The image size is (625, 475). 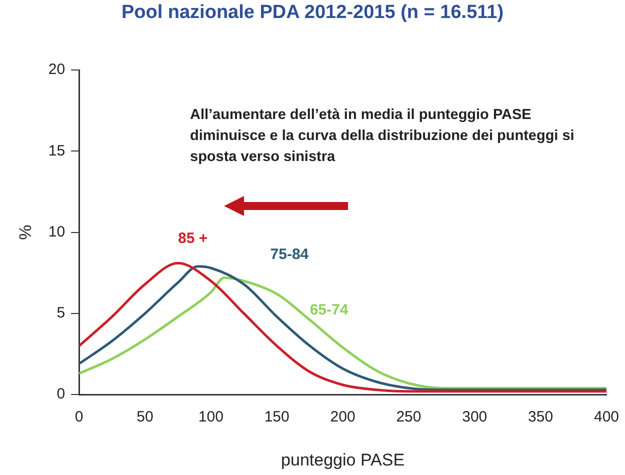 I want to click on chart-title: Pool nazionale PDA 2012-2015 (n = 16.511), so click(x=312, y=13).